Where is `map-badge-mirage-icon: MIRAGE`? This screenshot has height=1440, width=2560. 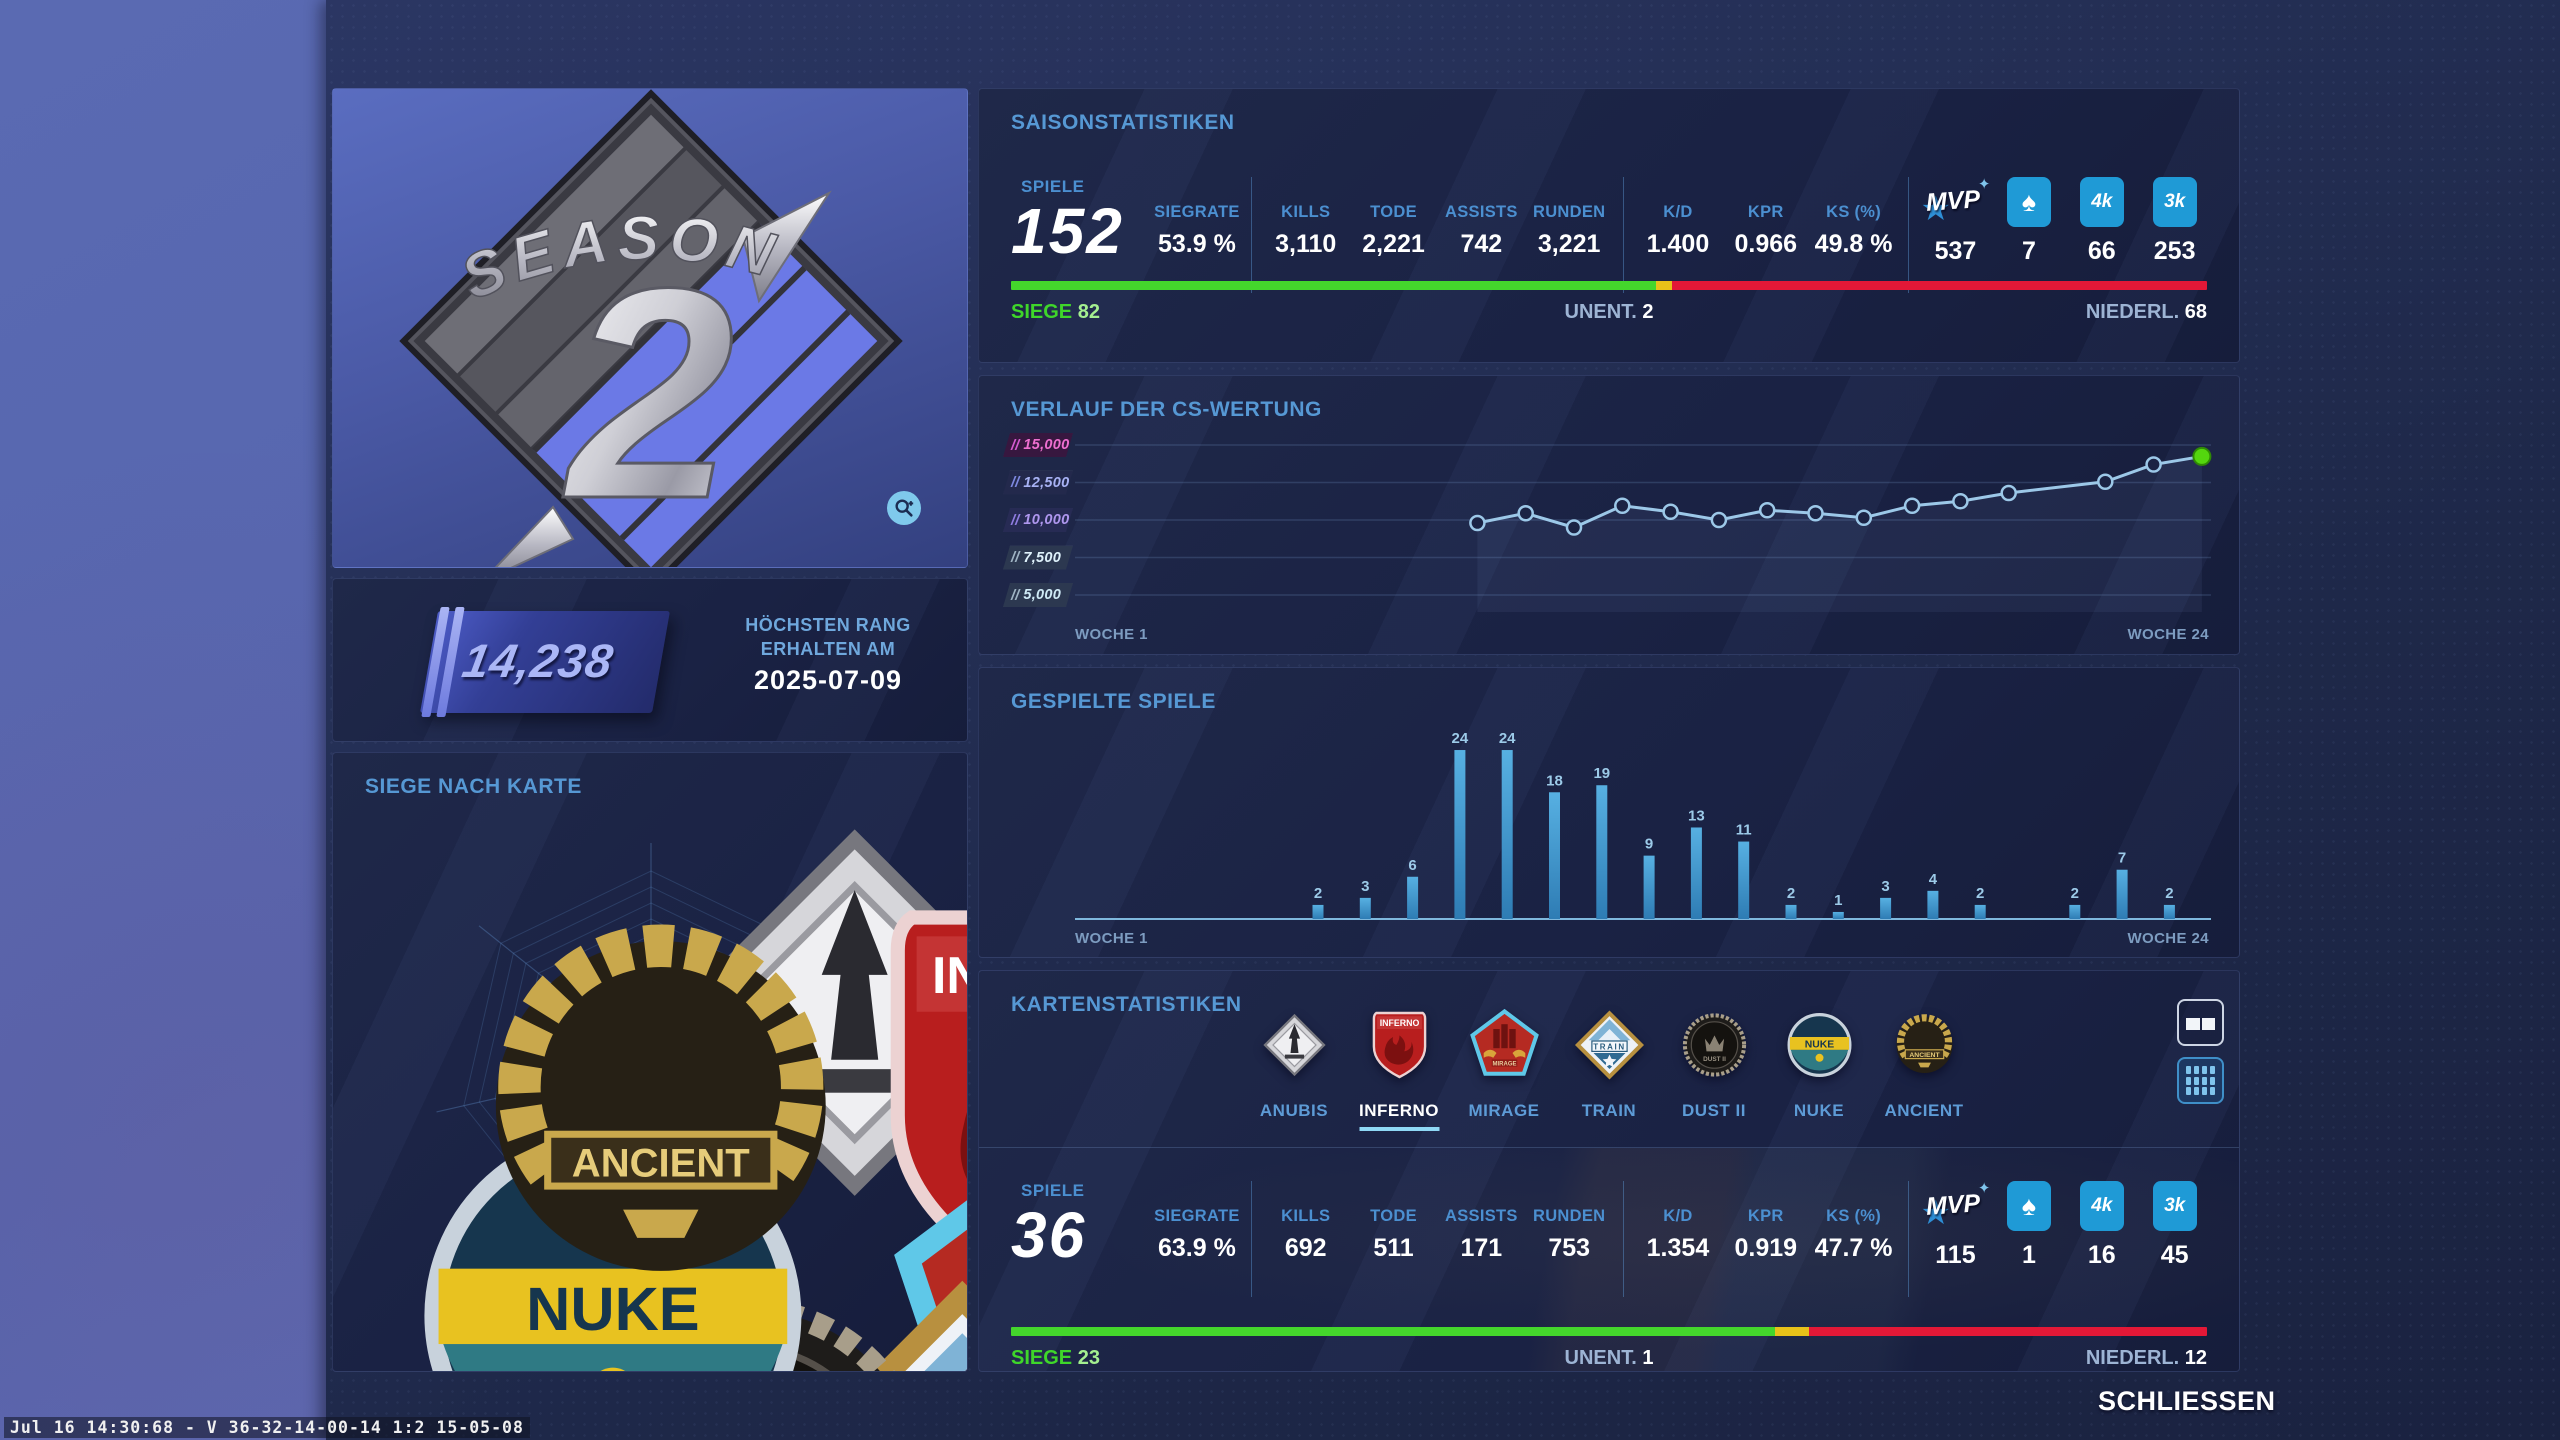
map-badge-mirage-icon: MIRAGE is located at coordinates (1504, 1042).